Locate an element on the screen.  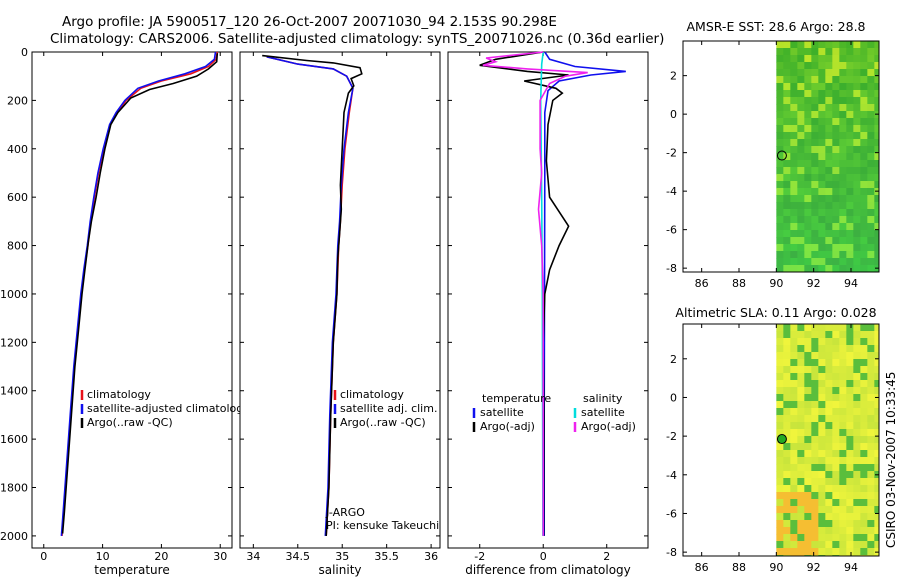
sst-y-tick-label: 0 is located at coordinates (673, 114).